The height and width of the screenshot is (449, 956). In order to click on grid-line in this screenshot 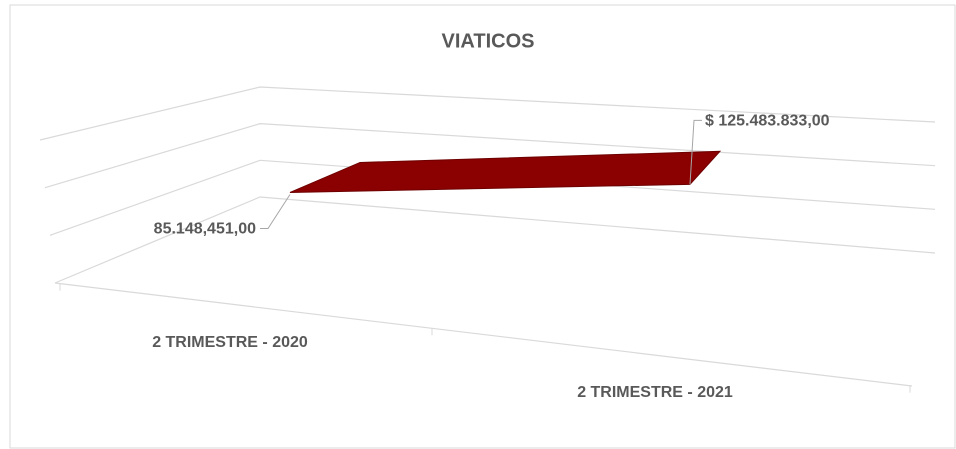, I will do `click(487, 113)`.